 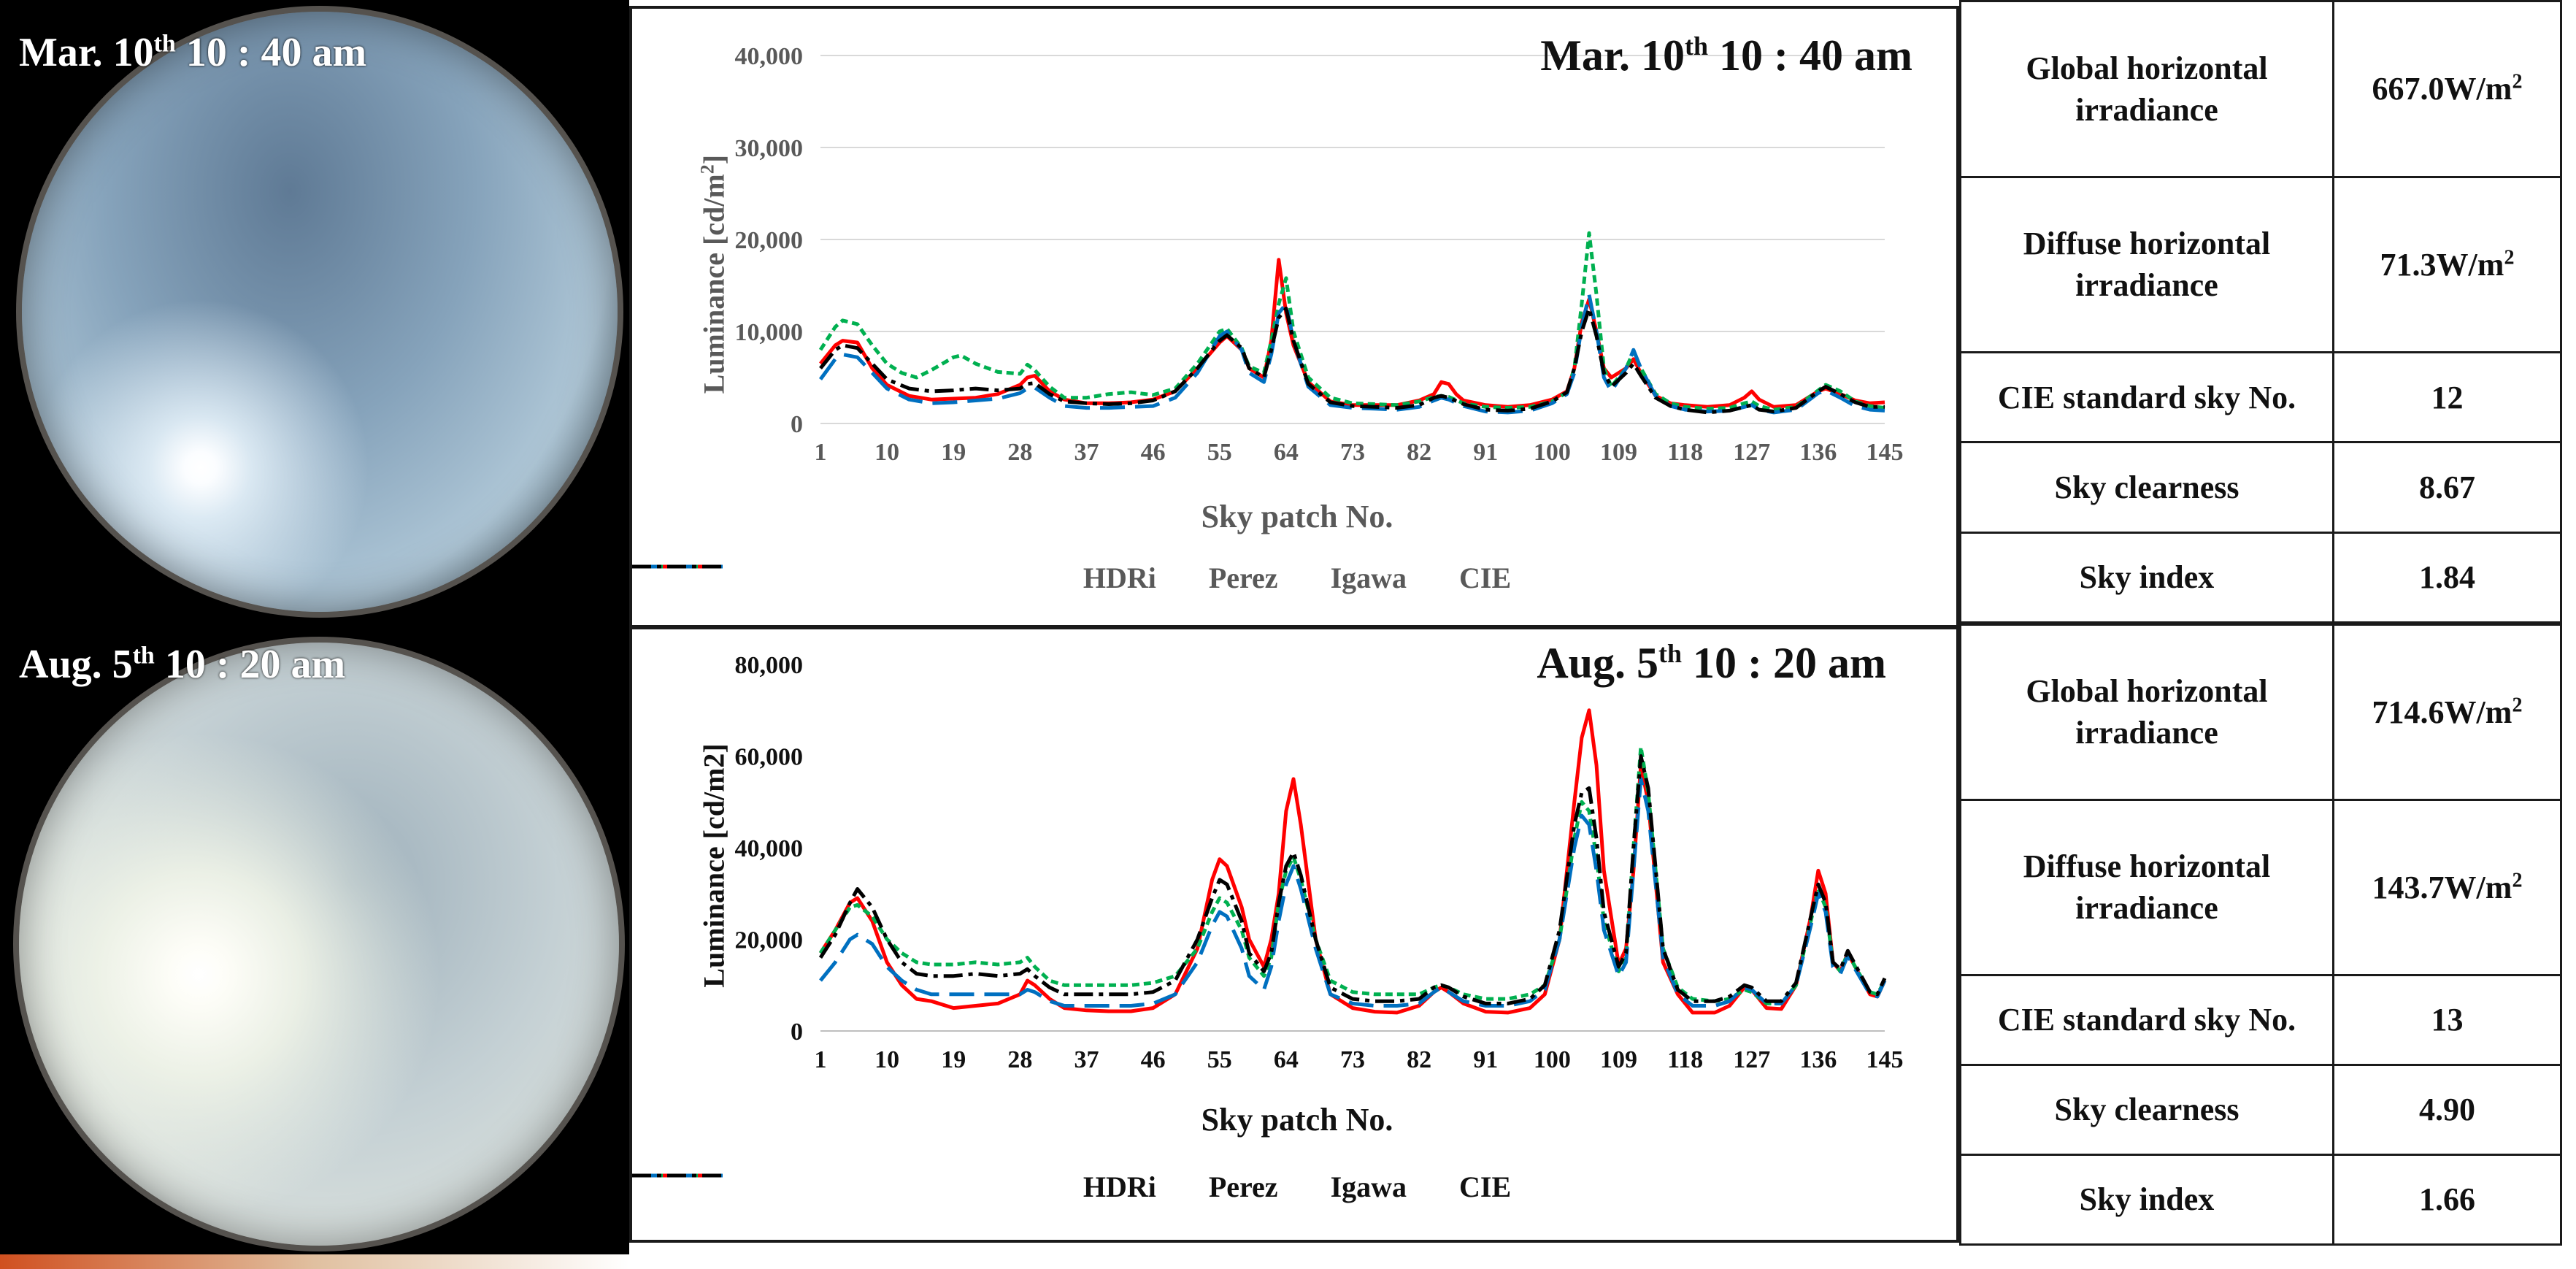 I want to click on param-value: 13, so click(x=2447, y=1019).